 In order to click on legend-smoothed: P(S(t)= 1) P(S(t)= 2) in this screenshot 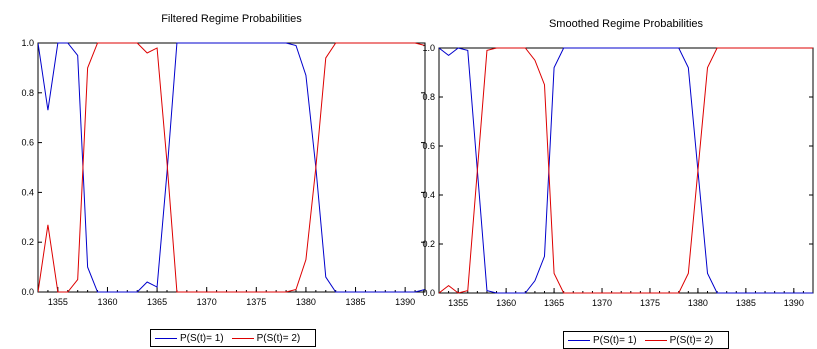, I will do `click(646, 340)`.